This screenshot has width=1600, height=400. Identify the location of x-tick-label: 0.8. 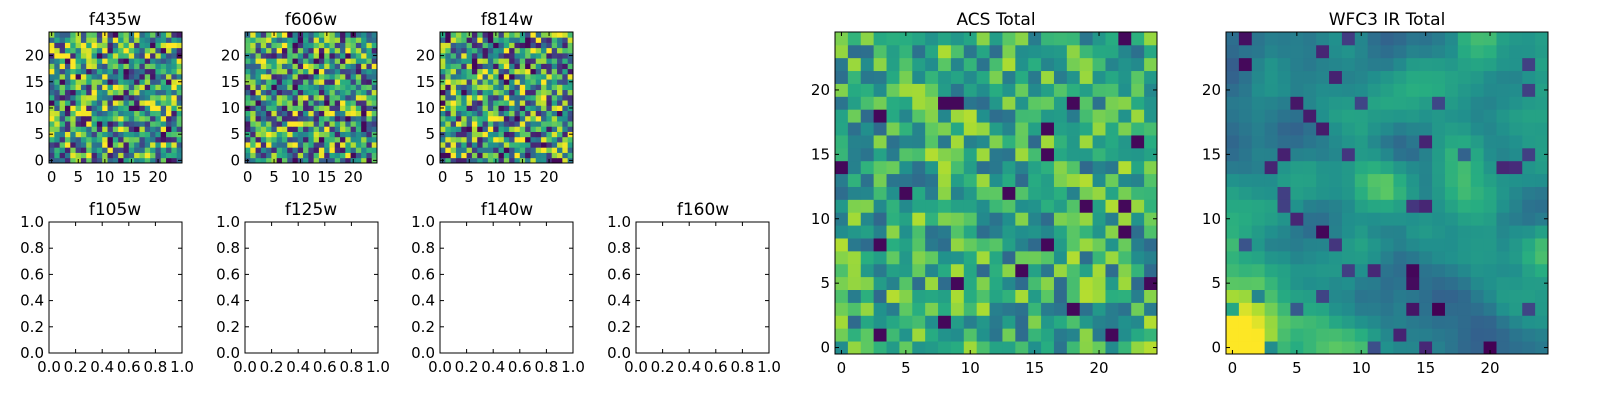
(546, 367).